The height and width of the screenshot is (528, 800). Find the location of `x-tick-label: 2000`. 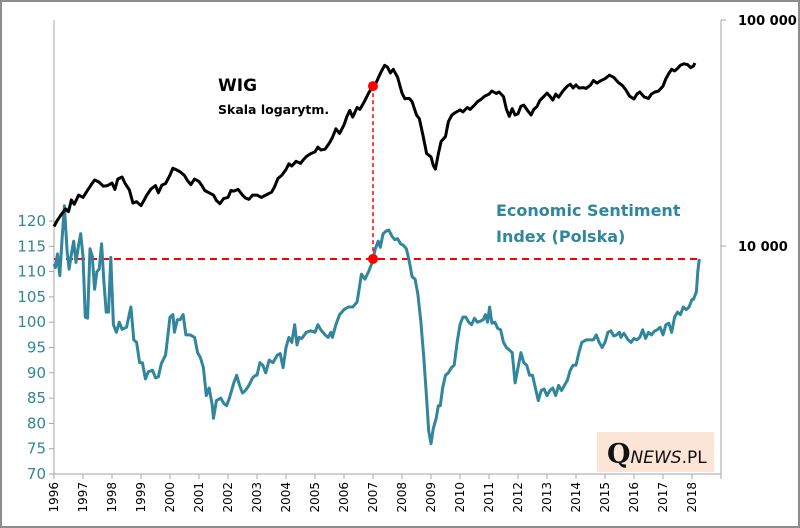

x-tick-label: 2000 is located at coordinates (170, 497).